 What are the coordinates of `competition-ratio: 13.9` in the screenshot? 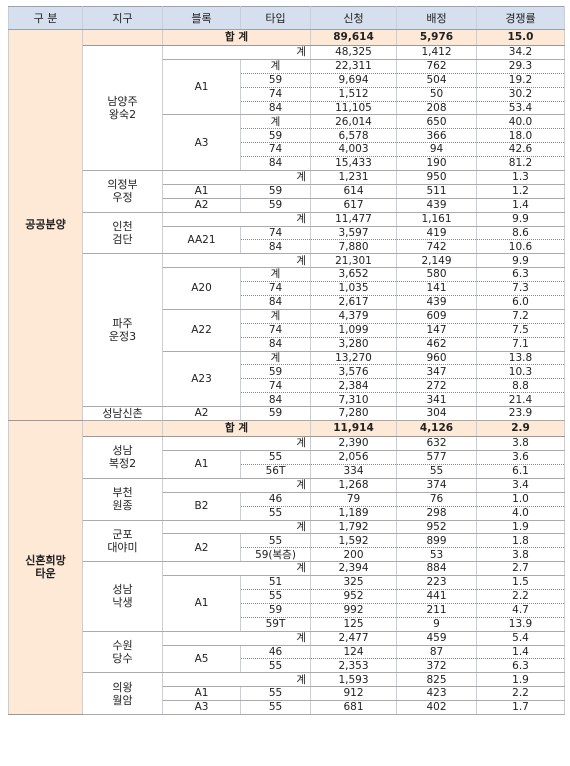 It's located at (520, 624).